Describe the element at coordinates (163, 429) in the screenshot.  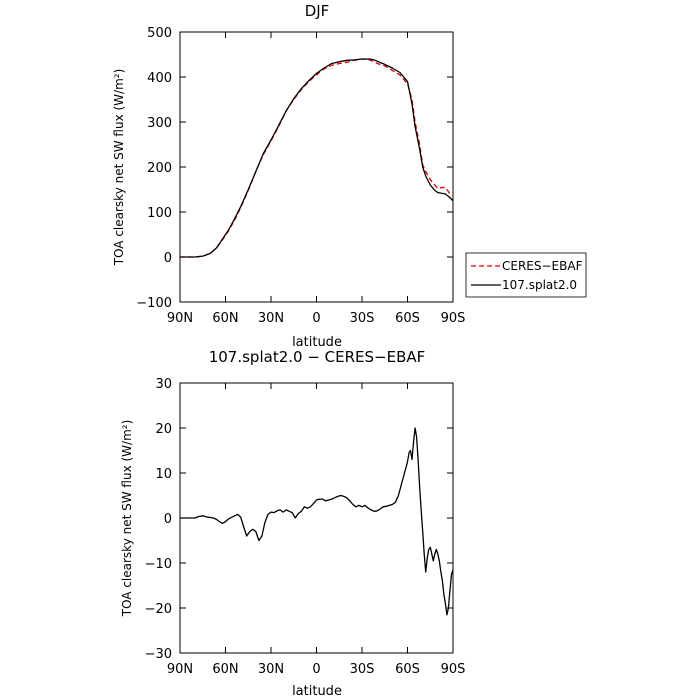
I see `y-tick-label: 20` at that location.